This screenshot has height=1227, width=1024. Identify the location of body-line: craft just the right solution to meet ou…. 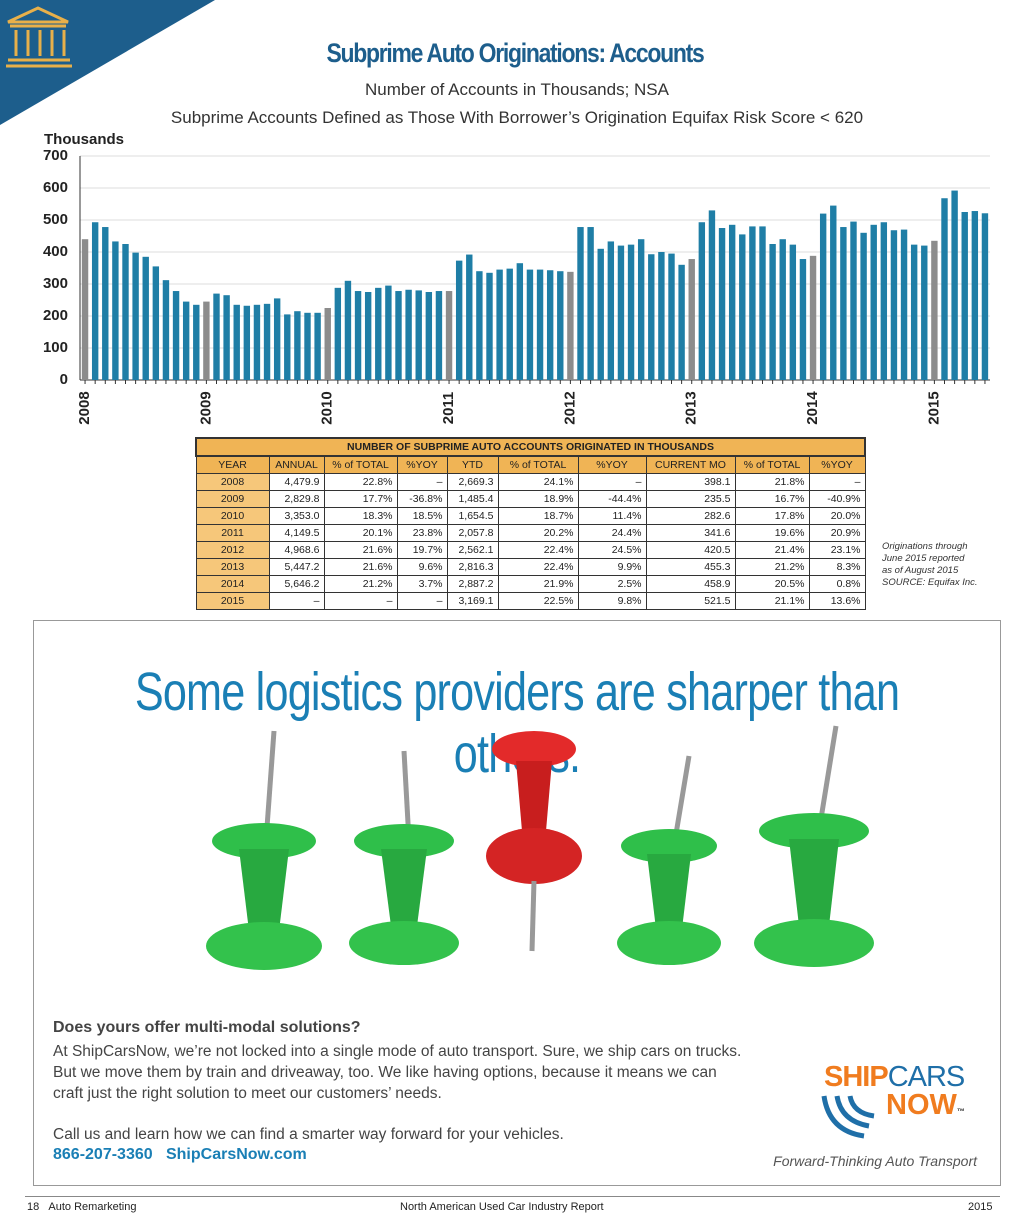
(247, 1093).